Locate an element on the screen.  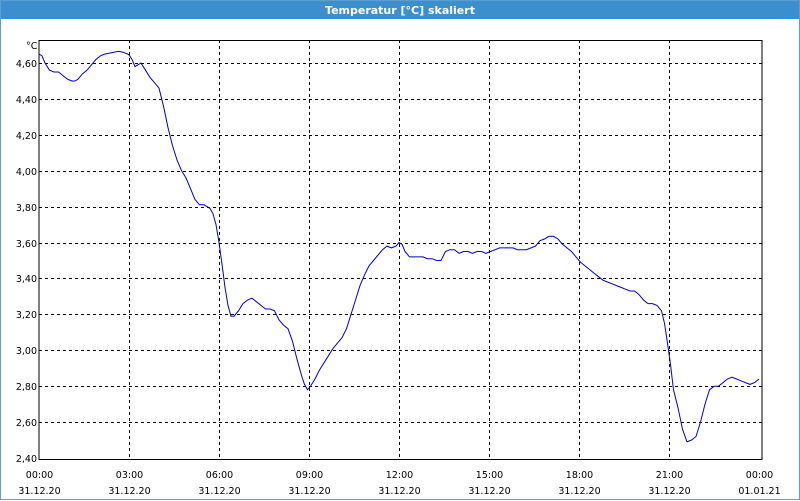
x-tick-time: 18:00 is located at coordinates (579, 475).